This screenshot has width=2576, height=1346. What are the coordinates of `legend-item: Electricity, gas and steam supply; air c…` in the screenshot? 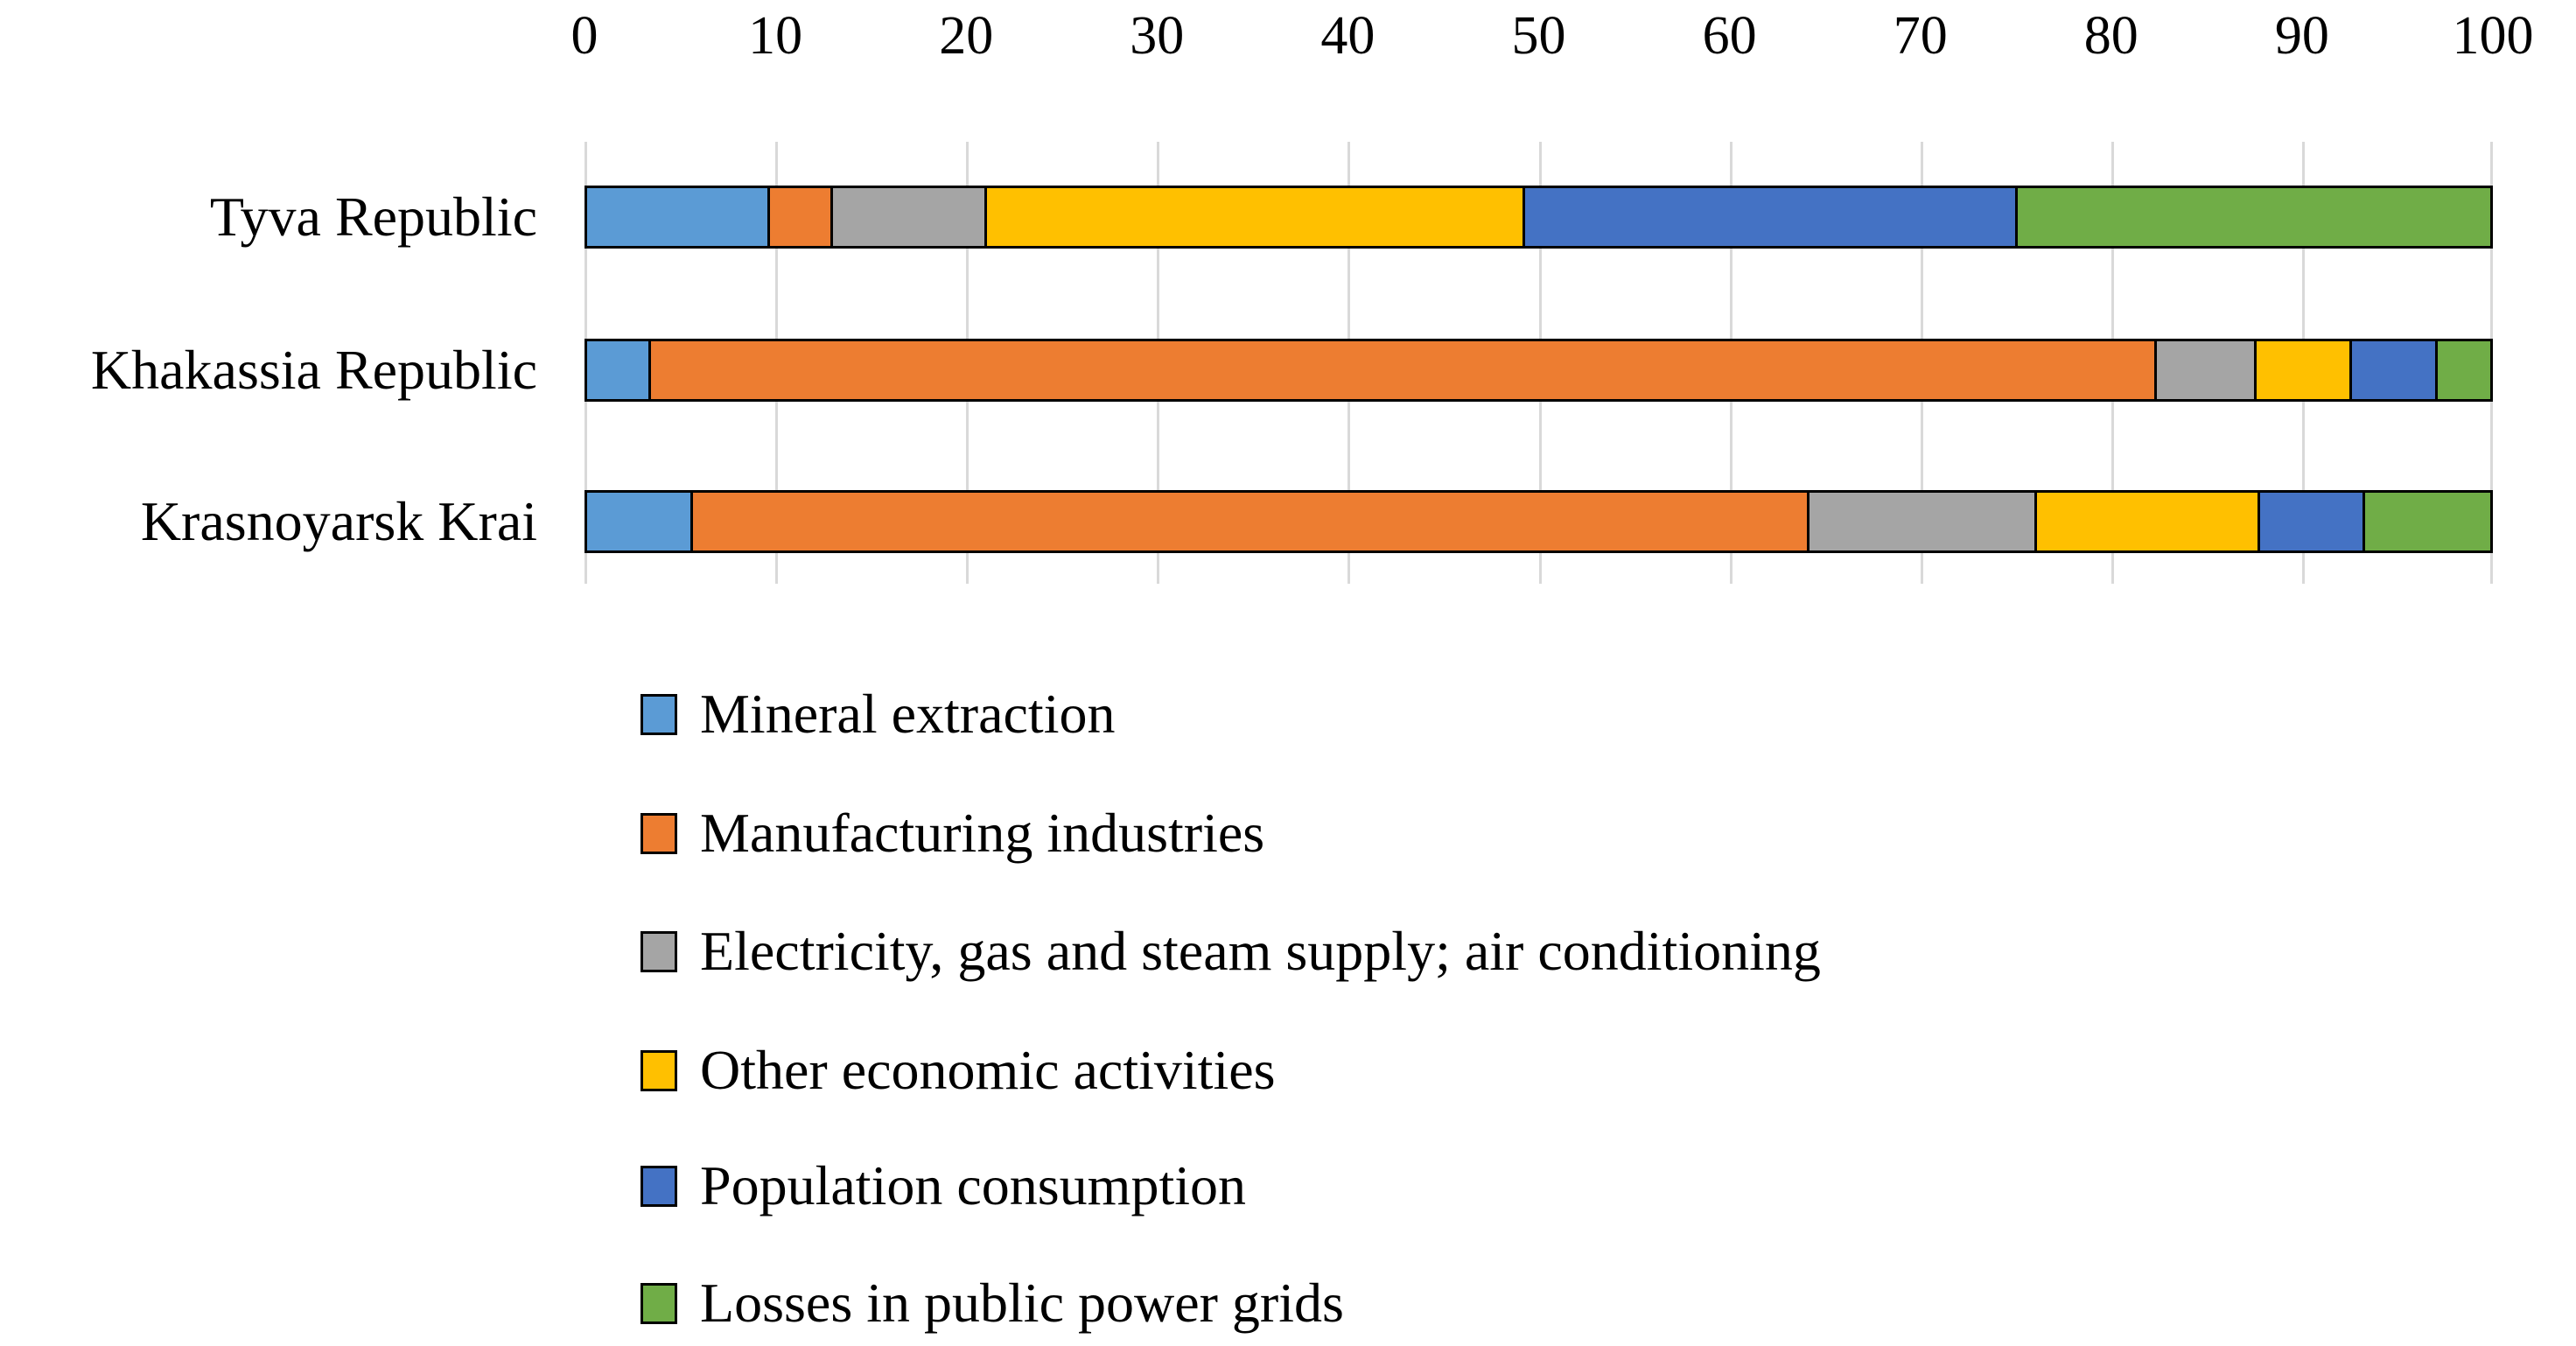 It's located at (1230, 951).